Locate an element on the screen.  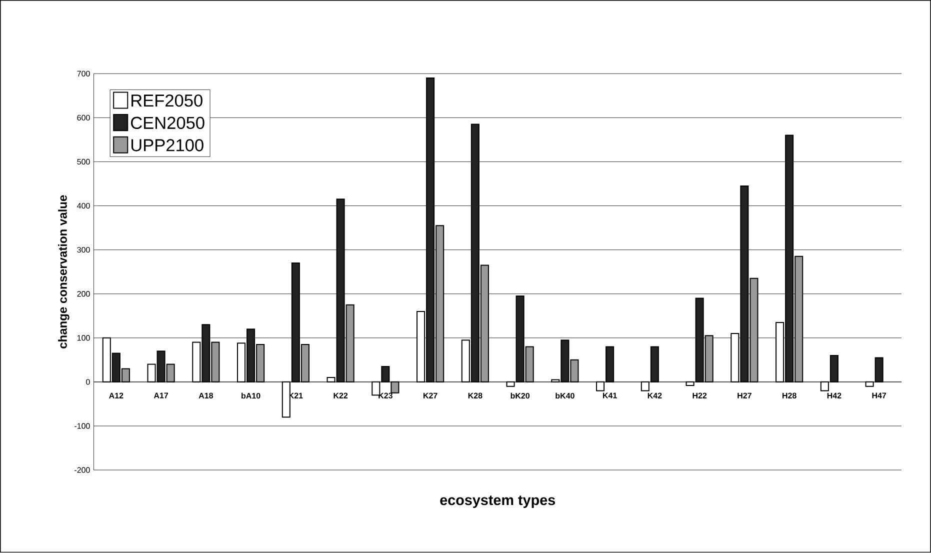
x-axis-title: ecosystem types is located at coordinates (498, 502).